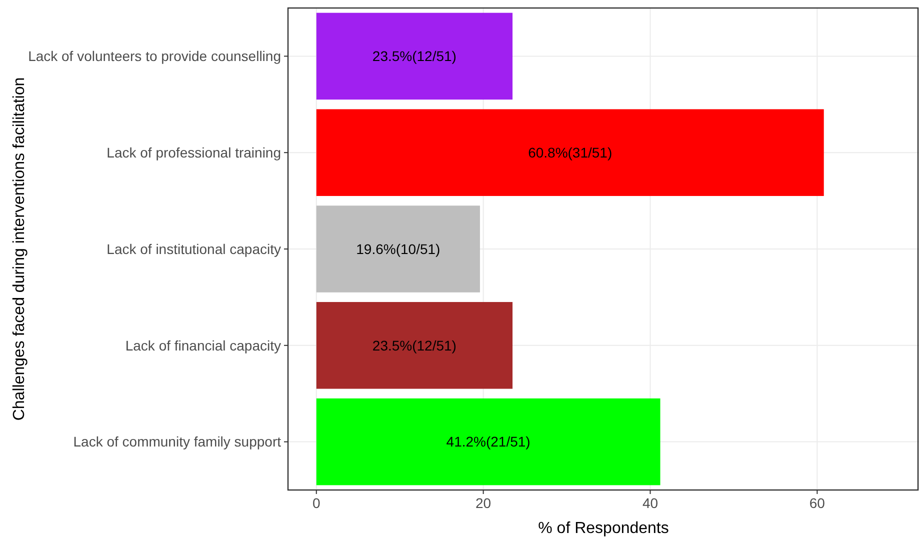 The height and width of the screenshot is (540, 919). Describe the element at coordinates (603, 528) in the screenshot. I see `x-axis-title: % of Respondents` at that location.